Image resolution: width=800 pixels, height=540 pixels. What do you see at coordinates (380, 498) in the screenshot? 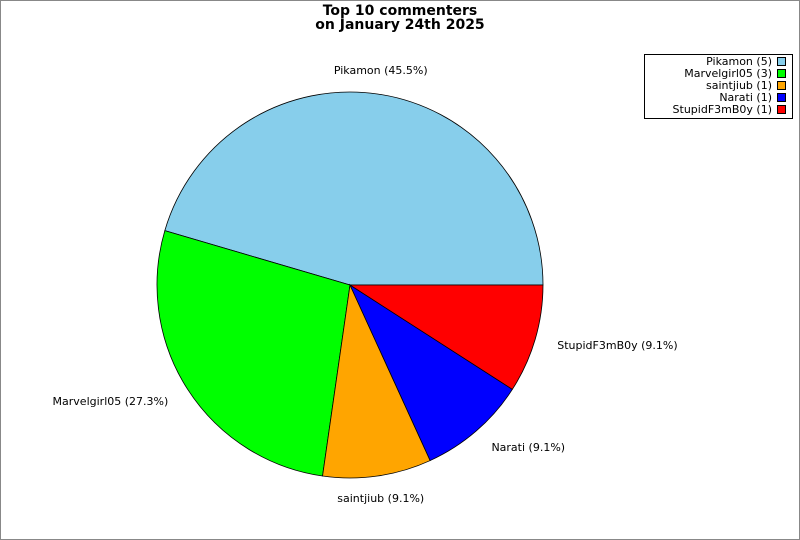
I see `slice-label: saintjiub (9.1%)` at bounding box center [380, 498].